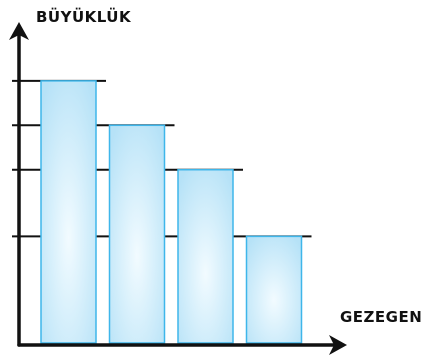 This screenshot has height=361, width=440. Describe the element at coordinates (84, 16) in the screenshot. I see `y-axis-title: BÜYÜKLÜK` at that location.